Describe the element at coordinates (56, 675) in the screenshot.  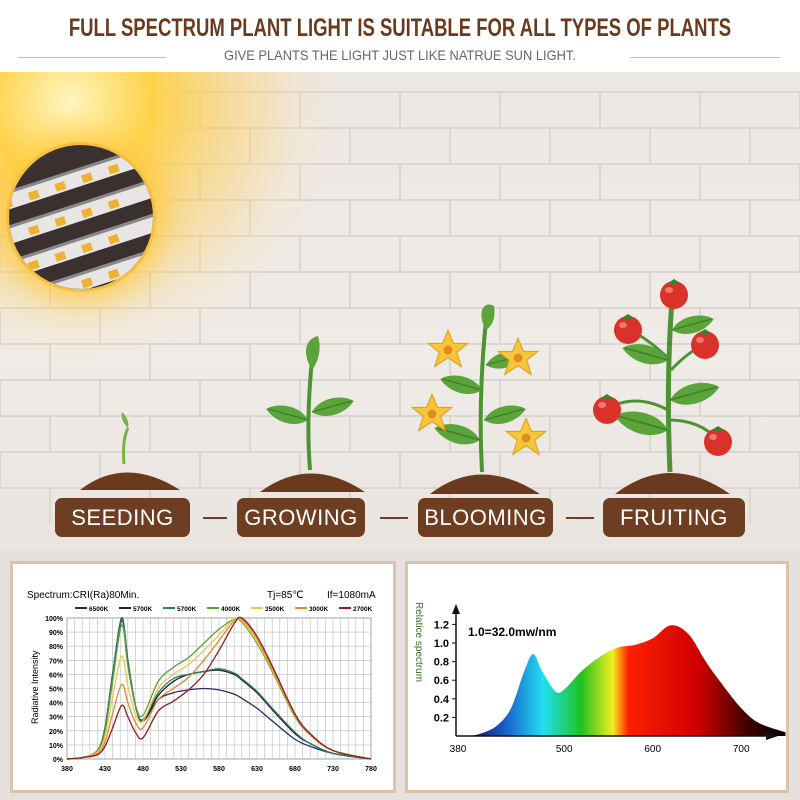
I see `y-tick-label: 60%` at that location.